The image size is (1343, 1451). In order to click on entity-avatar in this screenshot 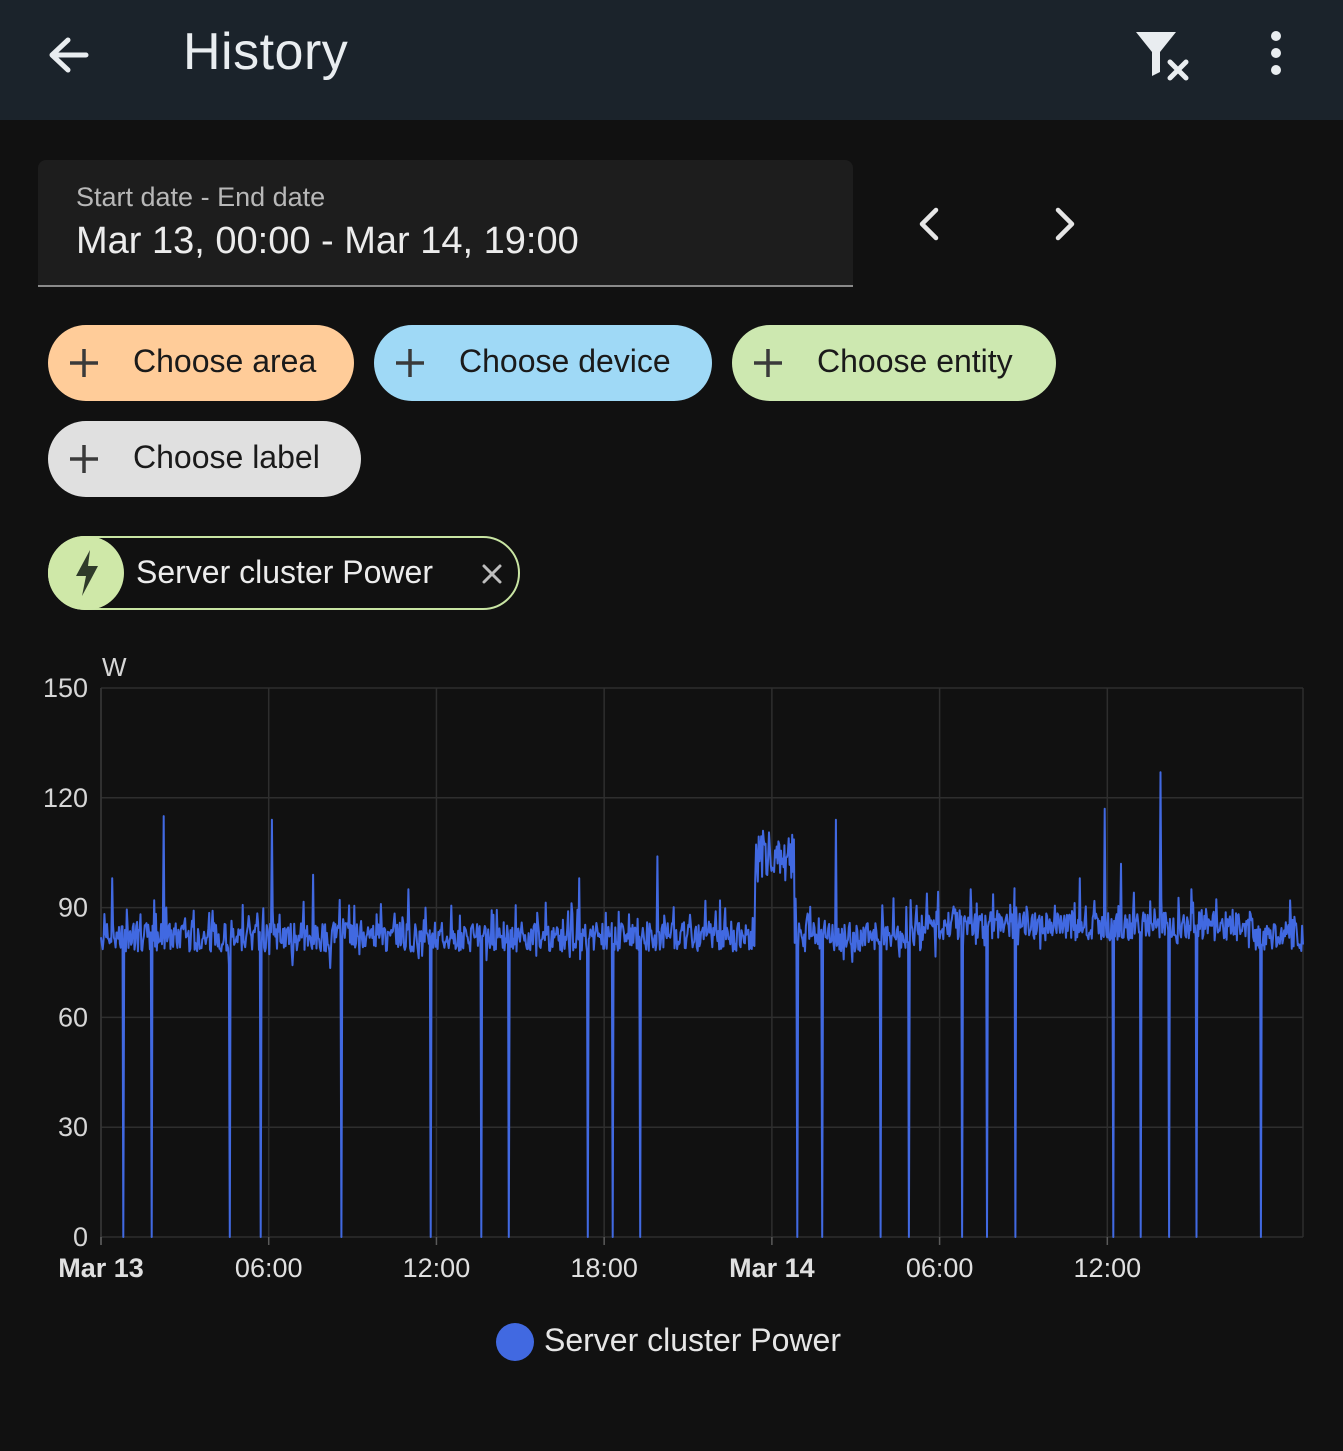, I will do `click(86, 573)`.